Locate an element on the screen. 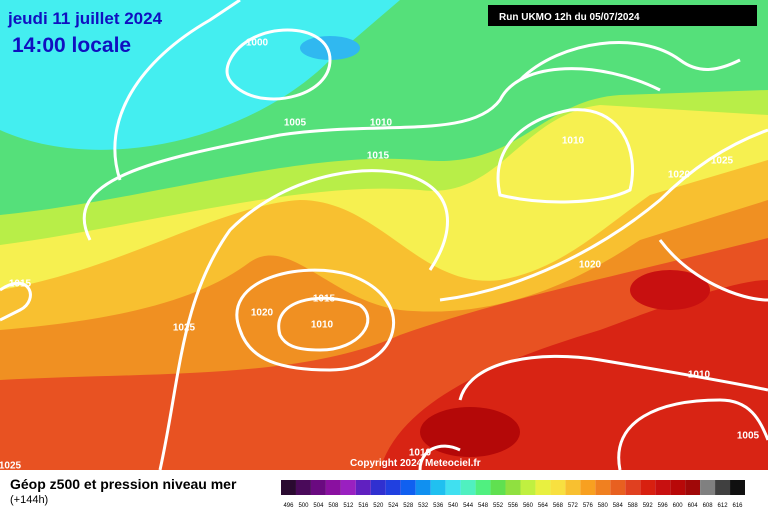  colorbar-label: 556 is located at coordinates (513, 506).